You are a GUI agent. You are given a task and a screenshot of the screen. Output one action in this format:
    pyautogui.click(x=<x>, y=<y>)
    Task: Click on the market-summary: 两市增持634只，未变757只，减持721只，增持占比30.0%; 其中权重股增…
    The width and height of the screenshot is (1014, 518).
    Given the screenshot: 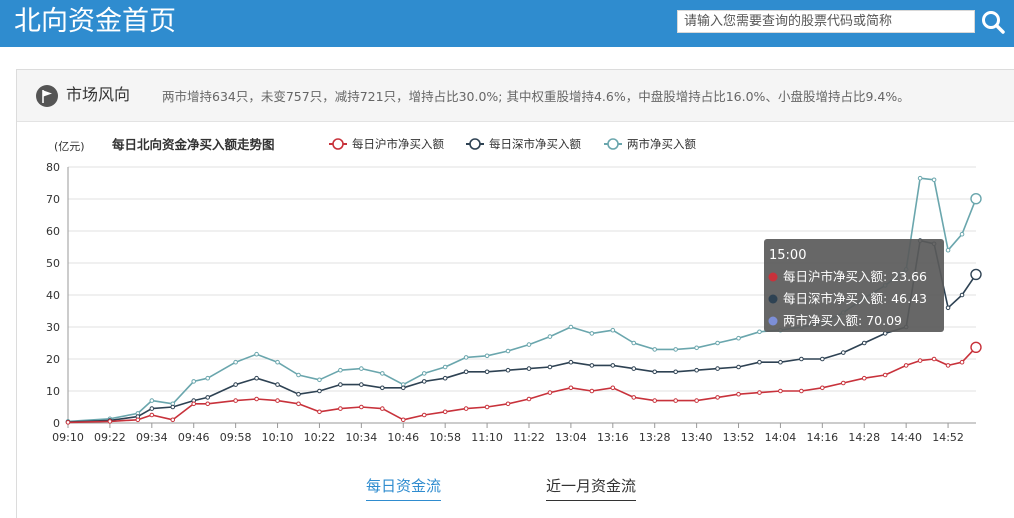 What is the action you would take?
    pyautogui.click(x=536, y=96)
    